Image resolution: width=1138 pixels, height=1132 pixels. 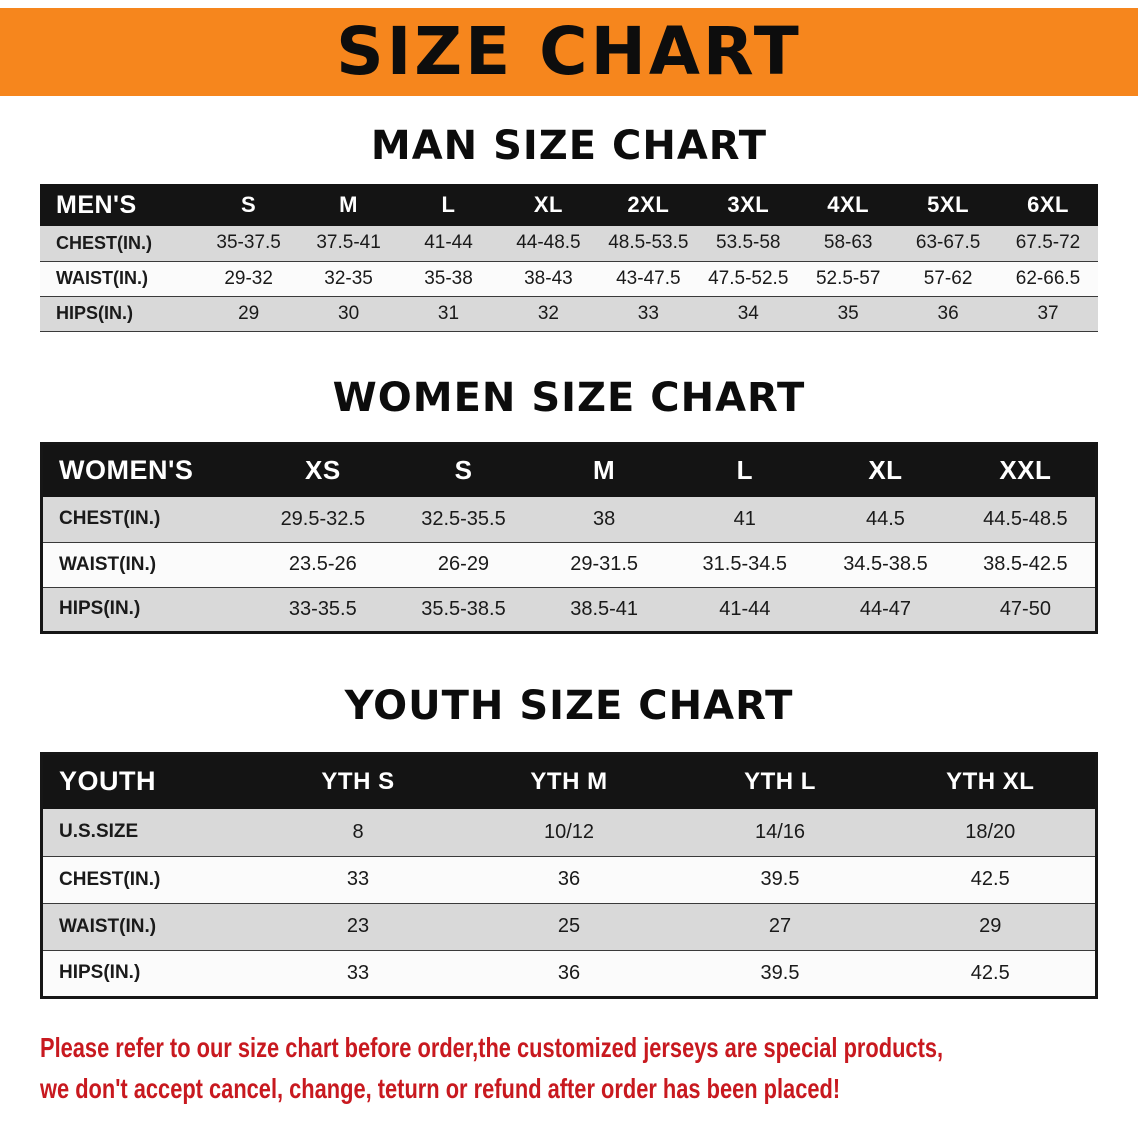 What do you see at coordinates (604, 565) in the screenshot?
I see `size-value-cell: 29-31.5` at bounding box center [604, 565].